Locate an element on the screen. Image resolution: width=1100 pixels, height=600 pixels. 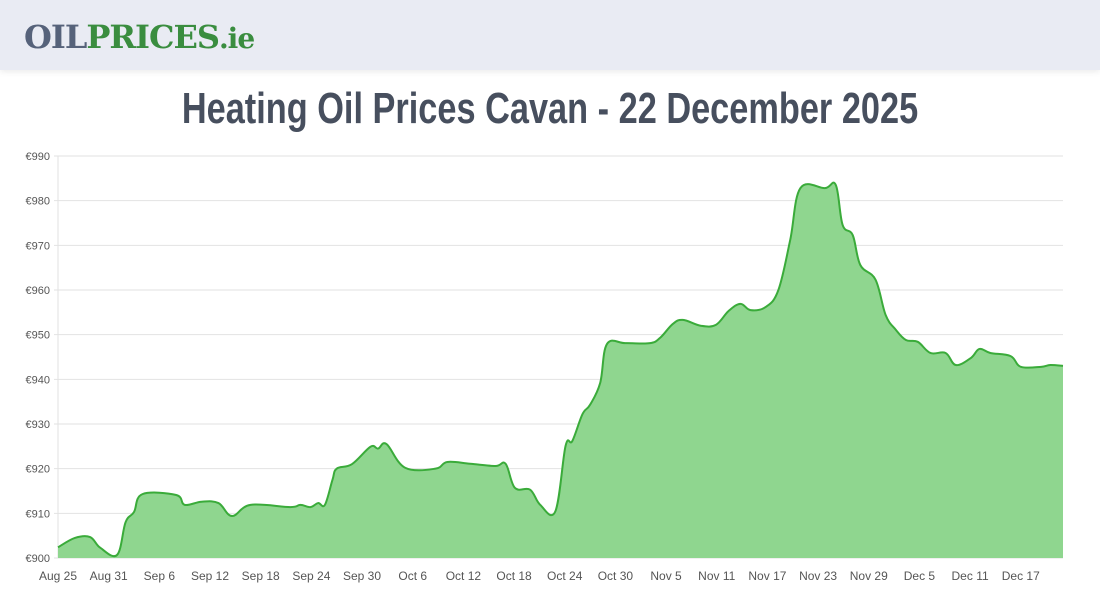
x-tick-label: Oct 30 is located at coordinates (616, 576).